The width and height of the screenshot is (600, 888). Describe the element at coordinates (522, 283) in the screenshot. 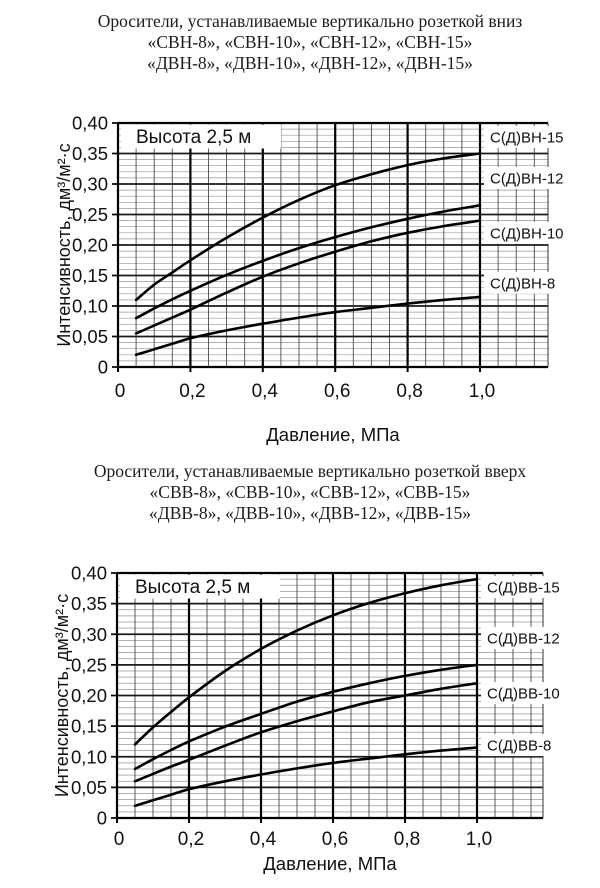

I see `series-label-text: С(Д)ВН-8` at that location.